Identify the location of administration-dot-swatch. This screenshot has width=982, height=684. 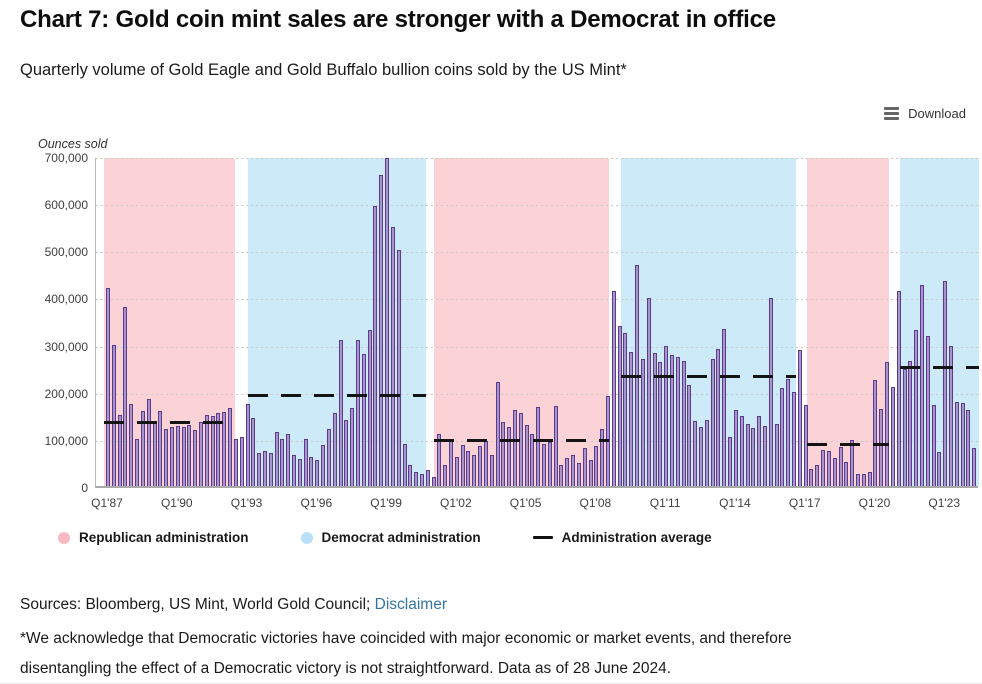
(306, 537).